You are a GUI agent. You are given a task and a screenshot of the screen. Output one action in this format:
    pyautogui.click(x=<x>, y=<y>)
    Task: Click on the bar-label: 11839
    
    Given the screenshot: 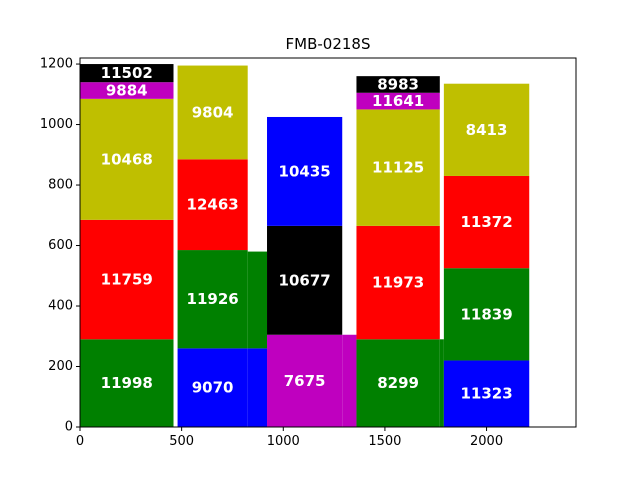 What is the action you would take?
    pyautogui.click(x=486, y=314)
    